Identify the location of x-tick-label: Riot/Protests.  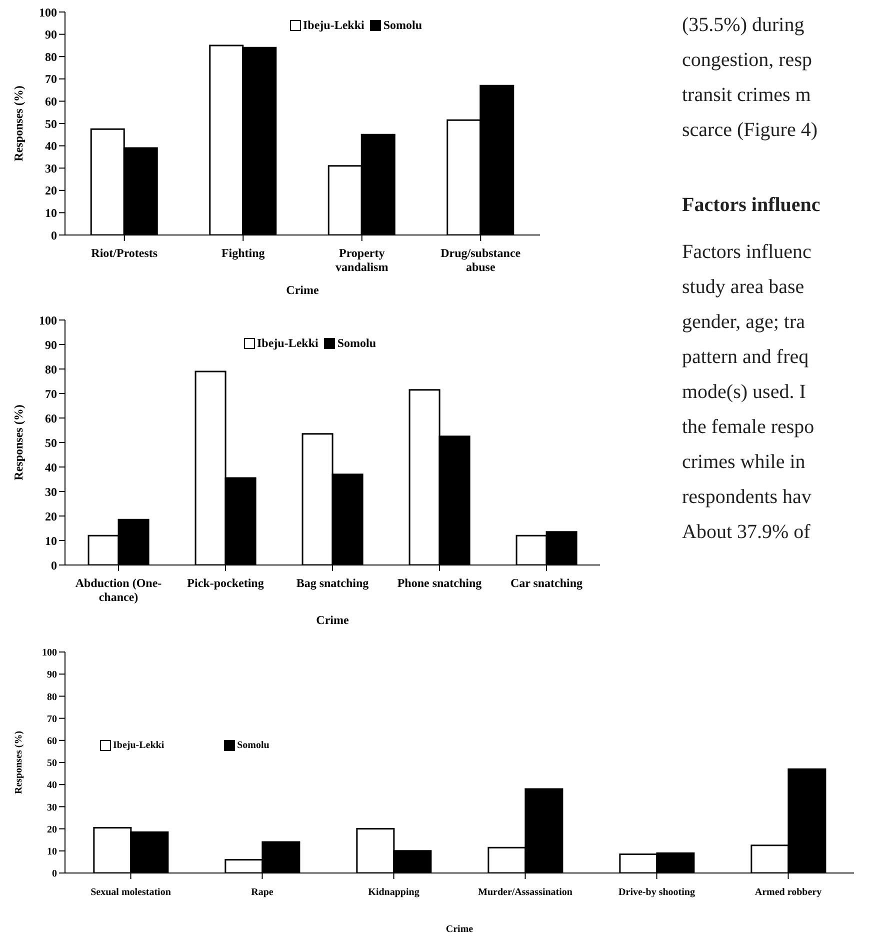
(124, 253).